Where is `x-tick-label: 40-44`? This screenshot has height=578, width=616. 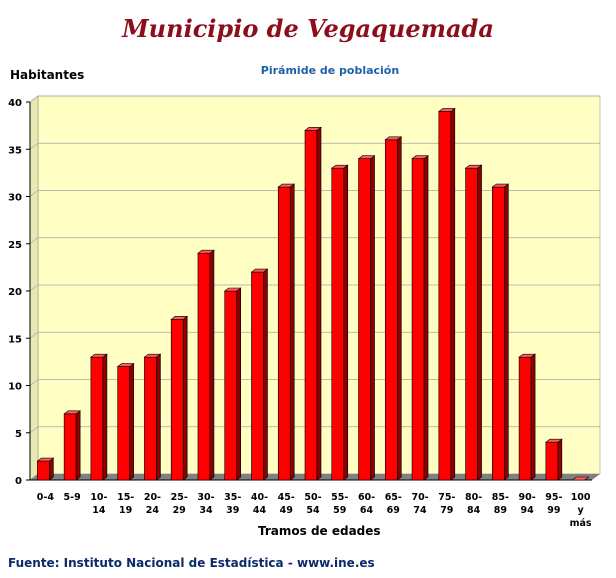
x-tick-label: 40-44 is located at coordinates (259, 504).